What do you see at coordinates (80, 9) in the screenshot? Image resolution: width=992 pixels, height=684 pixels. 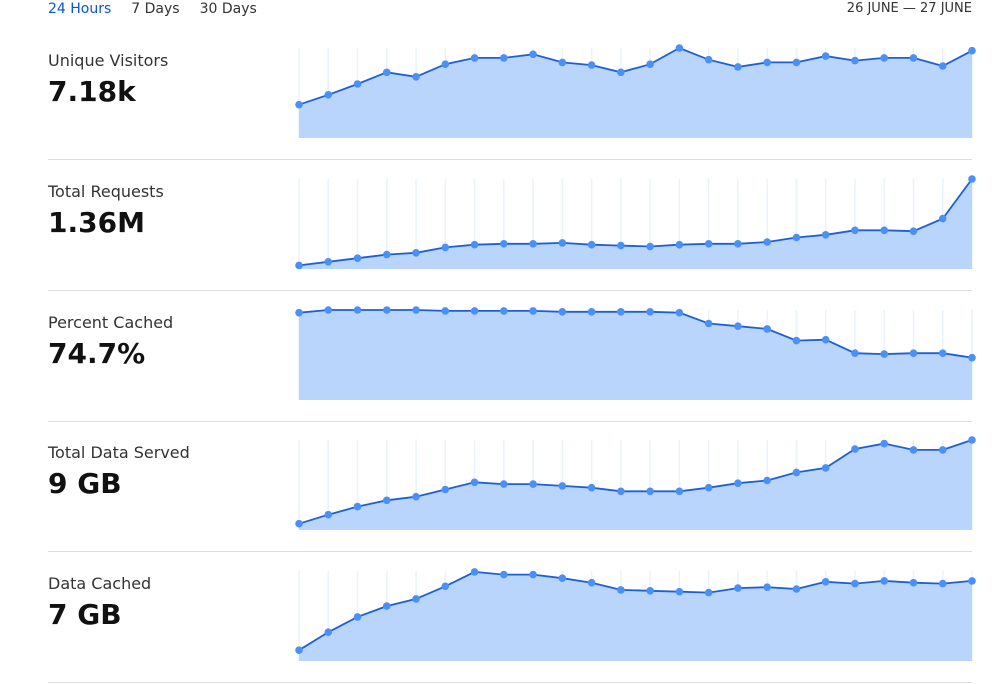 I see `tab-24-hours: 24 Hours` at bounding box center [80, 9].